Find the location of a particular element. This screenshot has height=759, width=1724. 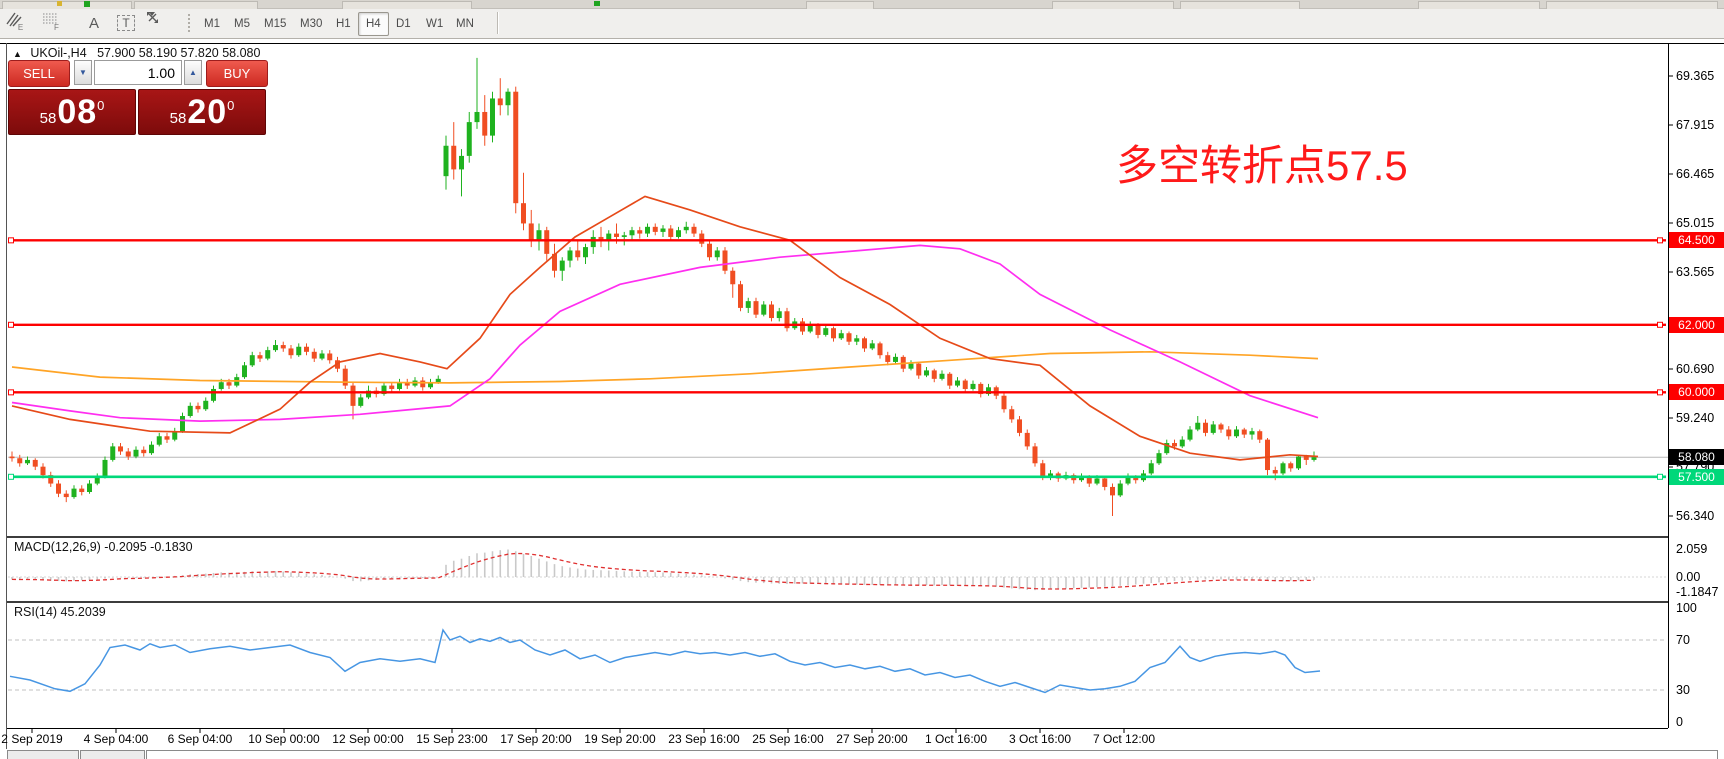

timeframe-button-m15: M15 is located at coordinates (275, 24).